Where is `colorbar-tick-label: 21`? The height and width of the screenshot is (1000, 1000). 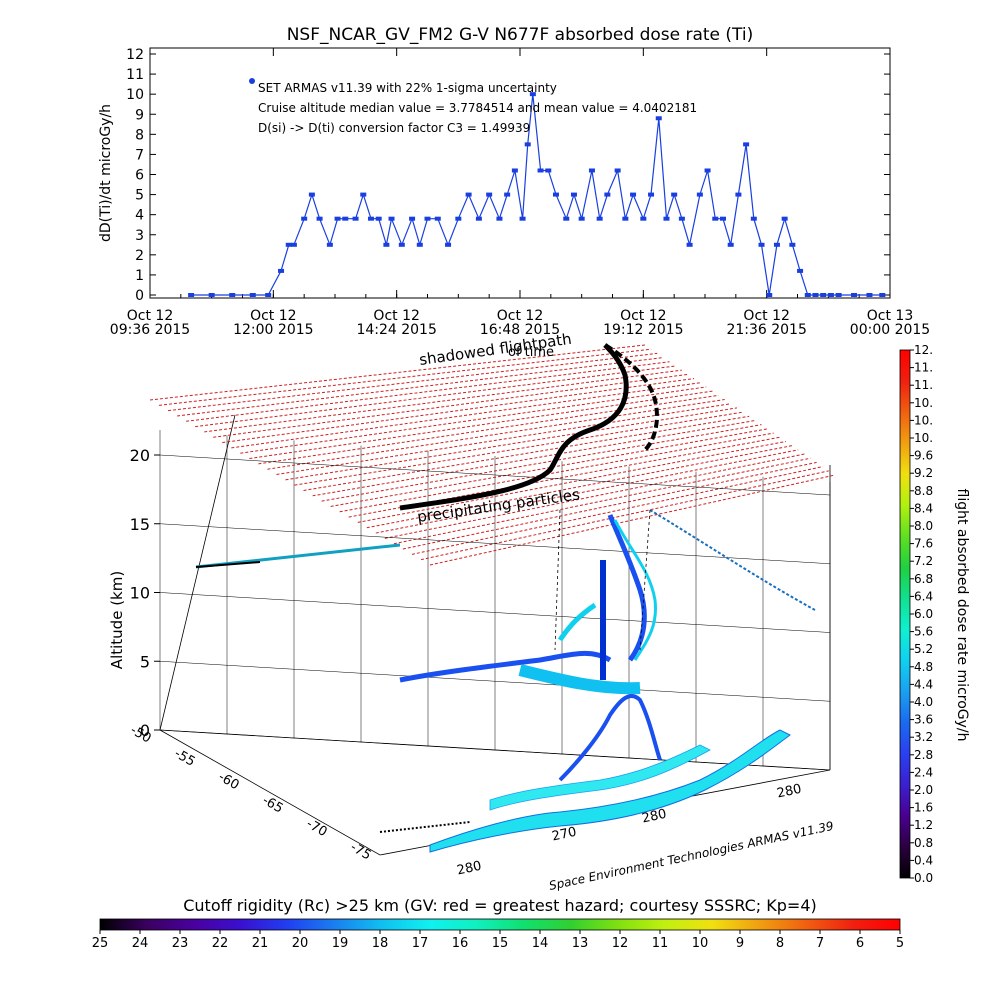
colorbar-tick-label: 21 is located at coordinates (260, 943).